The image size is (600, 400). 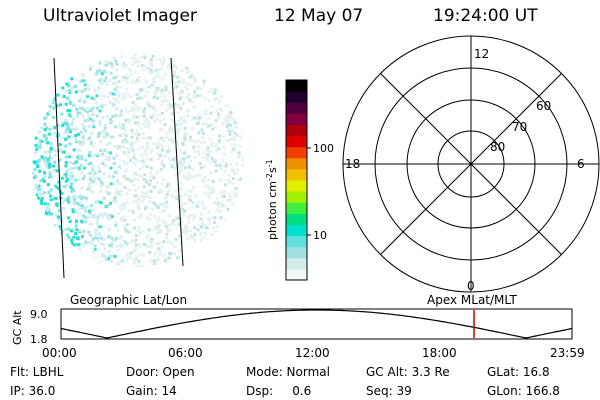 What do you see at coordinates (59, 353) in the screenshot?
I see `time-tick-0000: 00:00` at bounding box center [59, 353].